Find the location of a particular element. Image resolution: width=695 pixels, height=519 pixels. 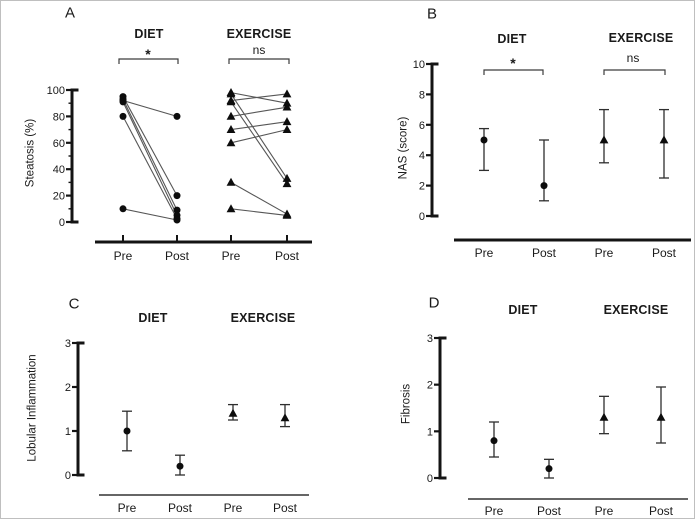

panel-b-y-axis-title: NAS (score) is located at coordinates (403, 148).